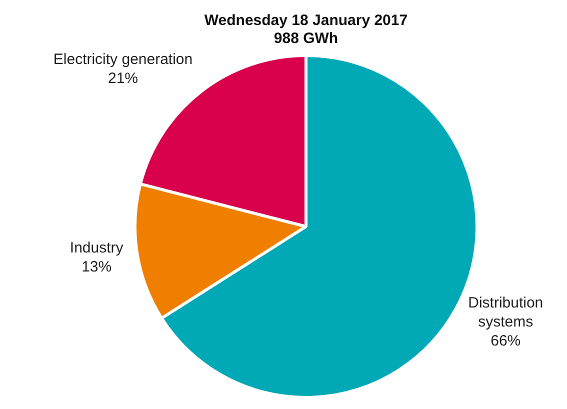 Image resolution: width=567 pixels, height=409 pixels. I want to click on slice-label: Electricity generation, so click(123, 59).